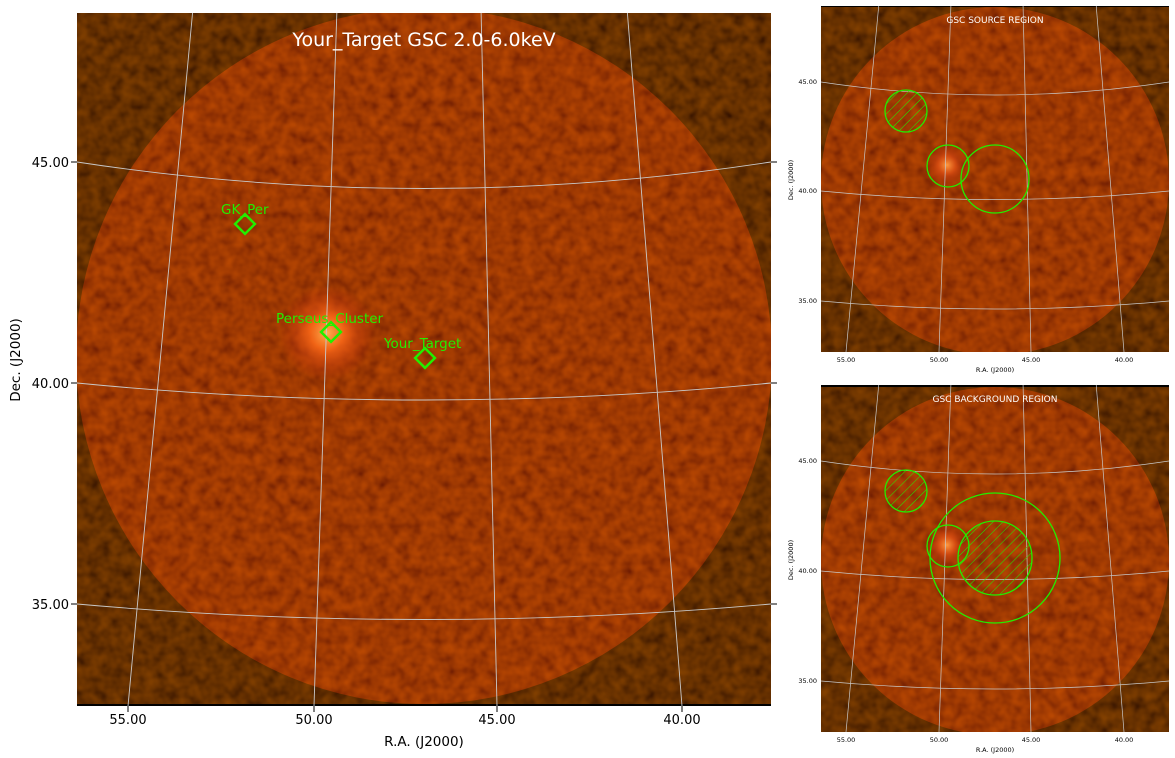 This screenshot has height=758, width=1175. I want to click on background-annulus-region, so click(995, 558).